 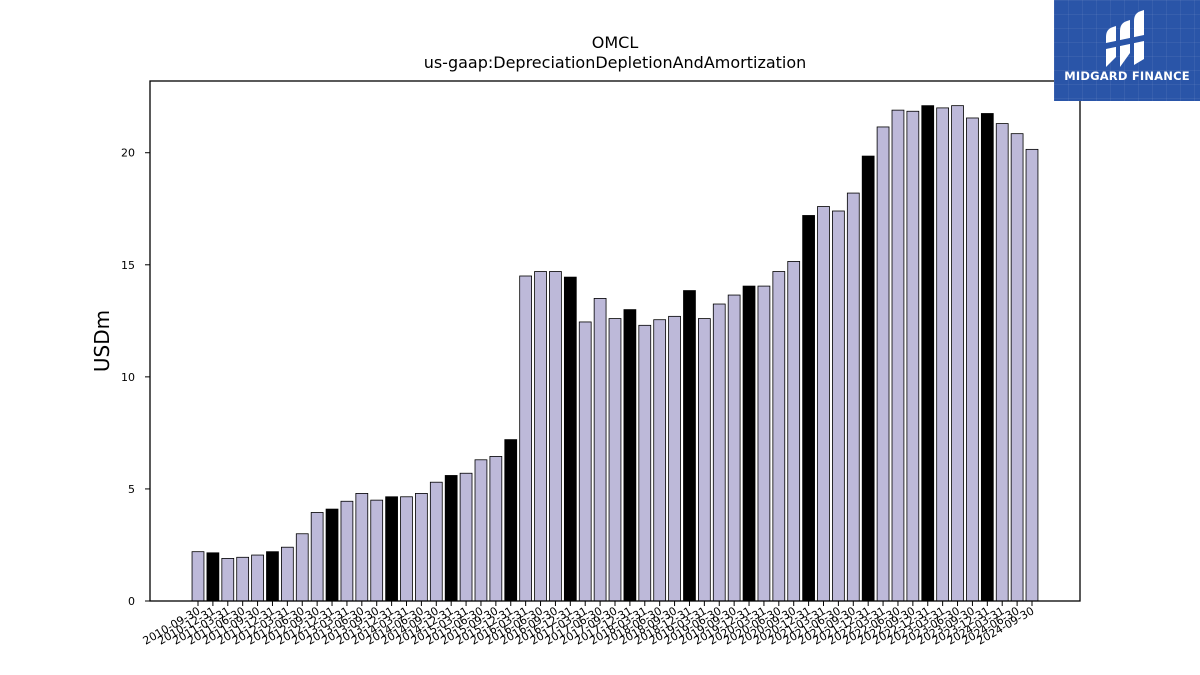 I want to click on y-tick-label: 15, so click(x=128, y=265).